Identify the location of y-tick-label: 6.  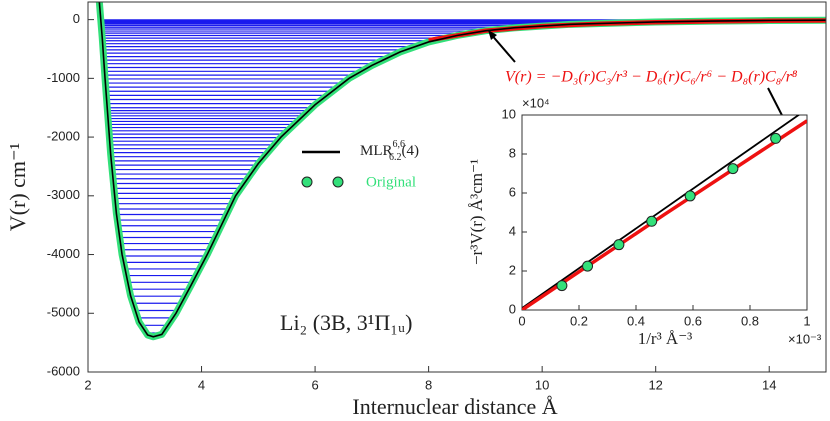
(512, 191).